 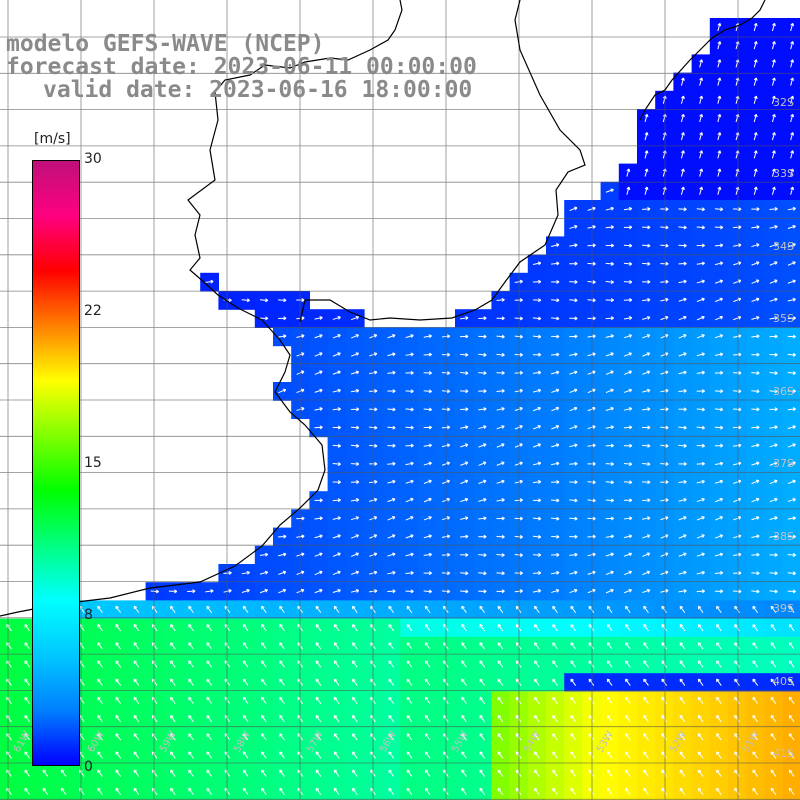 I want to click on lat-label-38s: 38S, so click(x=783, y=536).